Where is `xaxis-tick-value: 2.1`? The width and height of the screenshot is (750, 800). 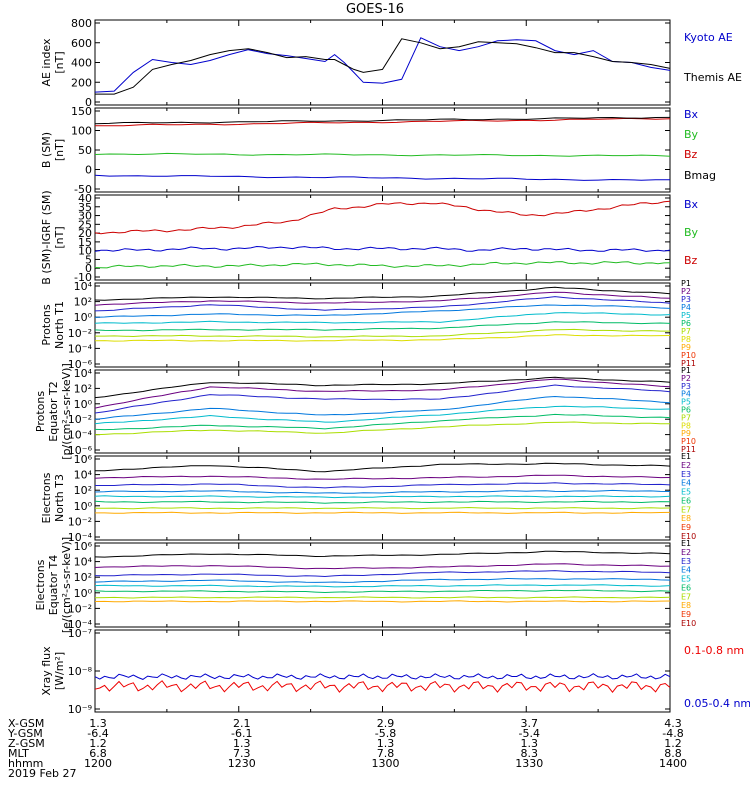 xaxis-tick-value: 2.1 is located at coordinates (242, 723).